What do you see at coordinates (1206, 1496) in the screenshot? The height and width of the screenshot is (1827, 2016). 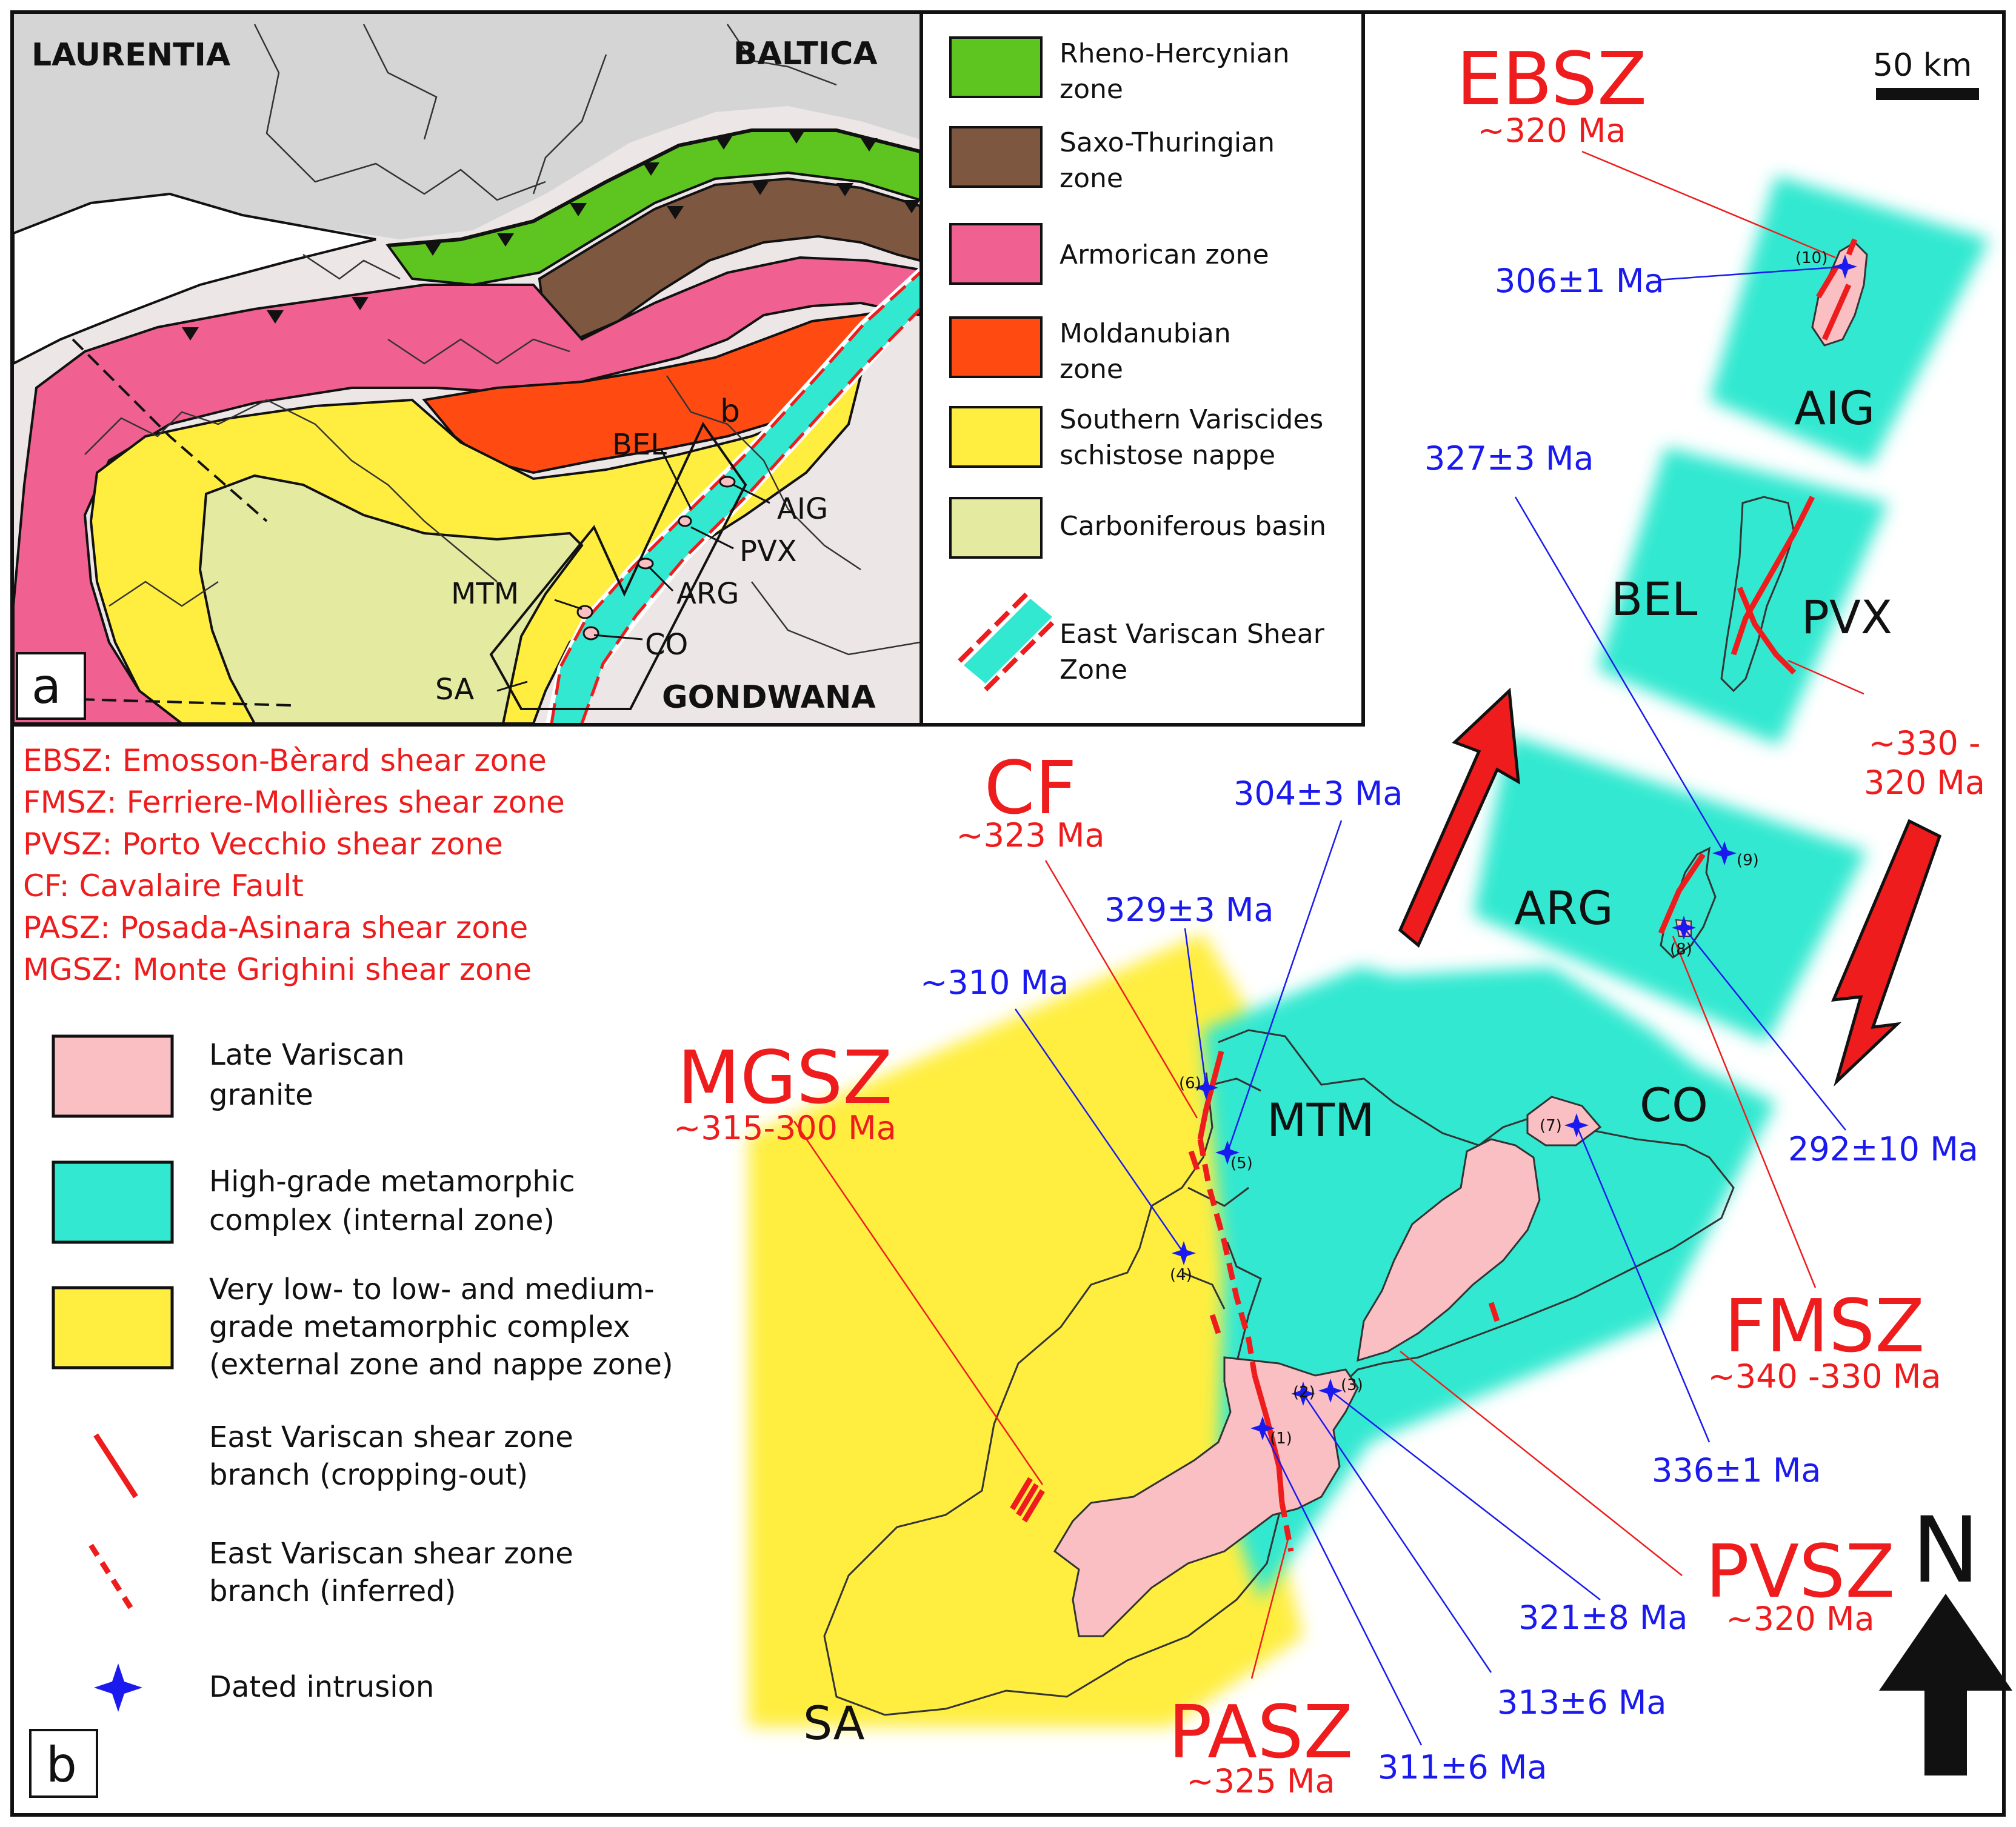 I see `granite-sardinia` at bounding box center [1206, 1496].